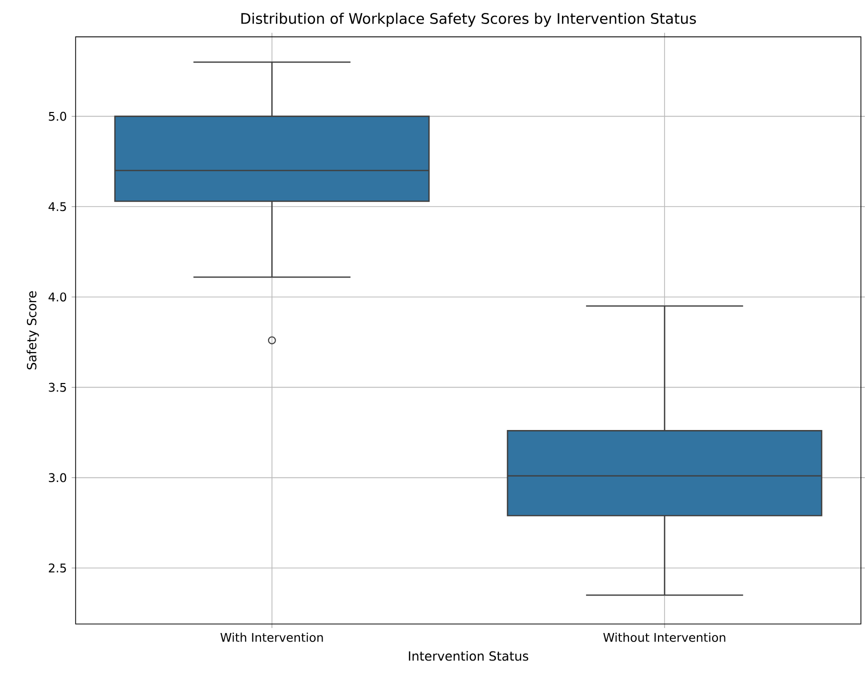 This screenshot has height=679, width=865. What do you see at coordinates (57, 568) in the screenshot?
I see `y-tick-label: 2.5` at bounding box center [57, 568].